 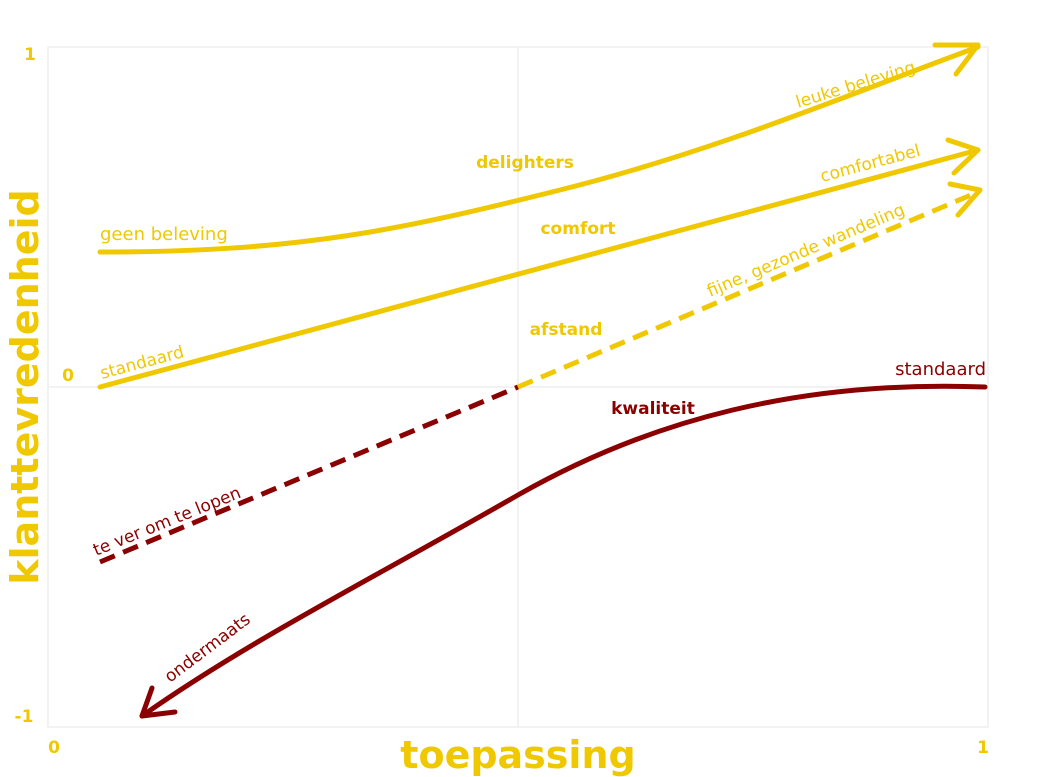 What do you see at coordinates (940, 369) in the screenshot?
I see `kwaliteit-end-label: standaard` at bounding box center [940, 369].